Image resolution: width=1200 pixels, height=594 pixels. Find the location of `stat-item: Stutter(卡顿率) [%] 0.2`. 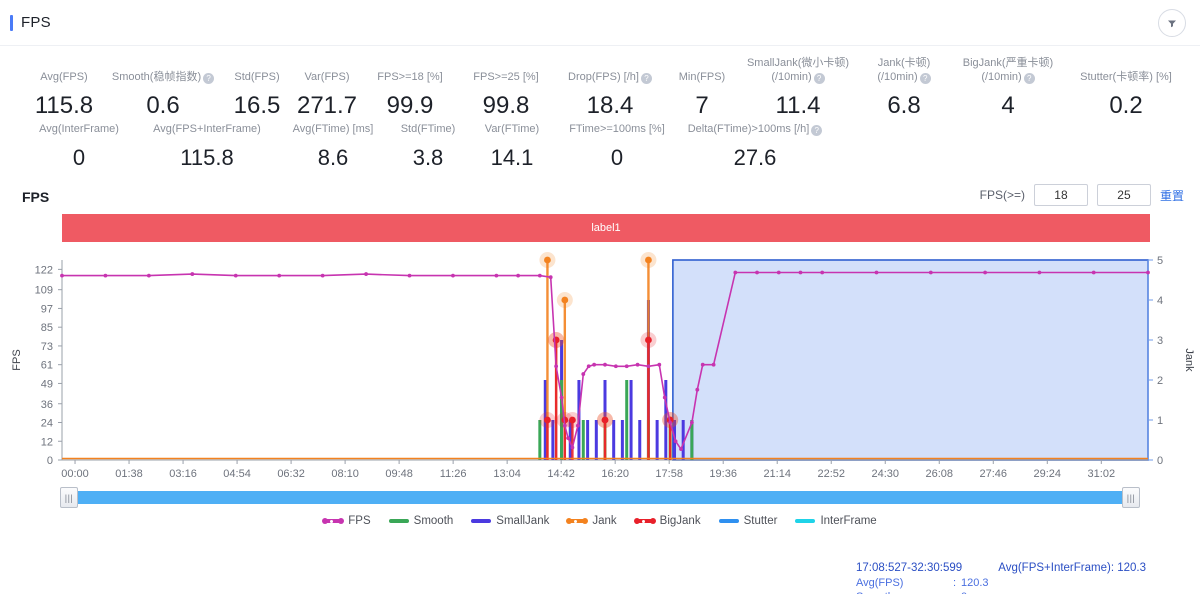

stat-item: Stutter(卡顿率) [%] 0.2 is located at coordinates (1126, 96).